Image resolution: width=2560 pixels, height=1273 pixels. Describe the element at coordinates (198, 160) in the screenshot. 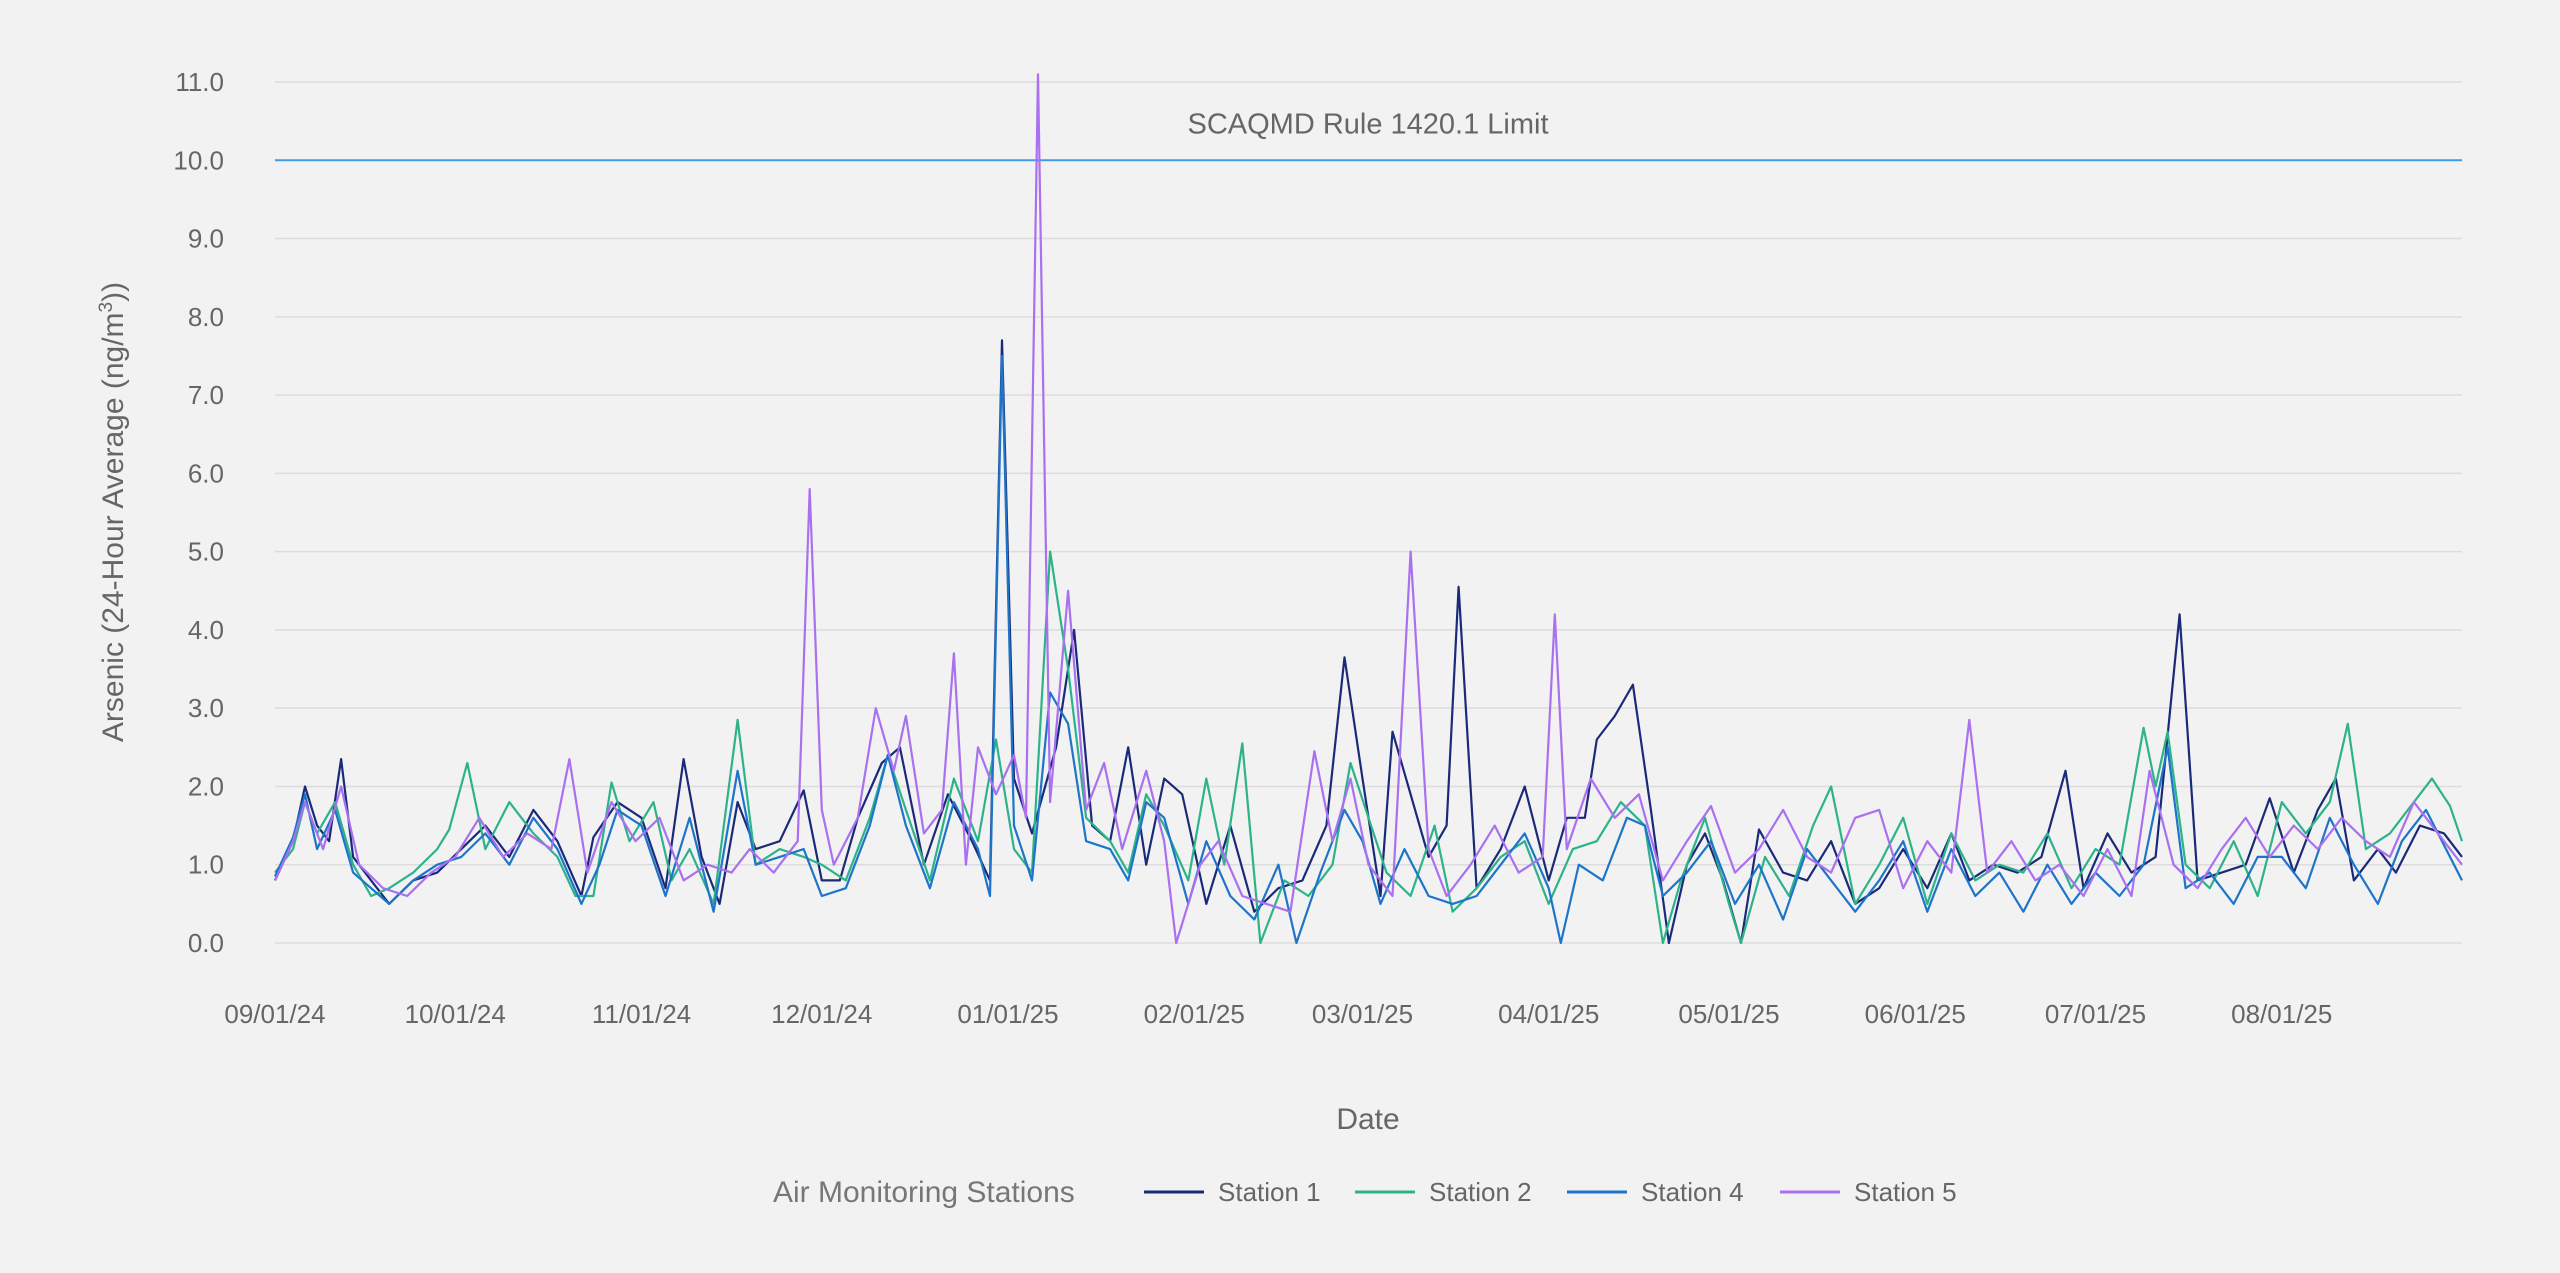

I see `y-tick-label: 10.0` at that location.